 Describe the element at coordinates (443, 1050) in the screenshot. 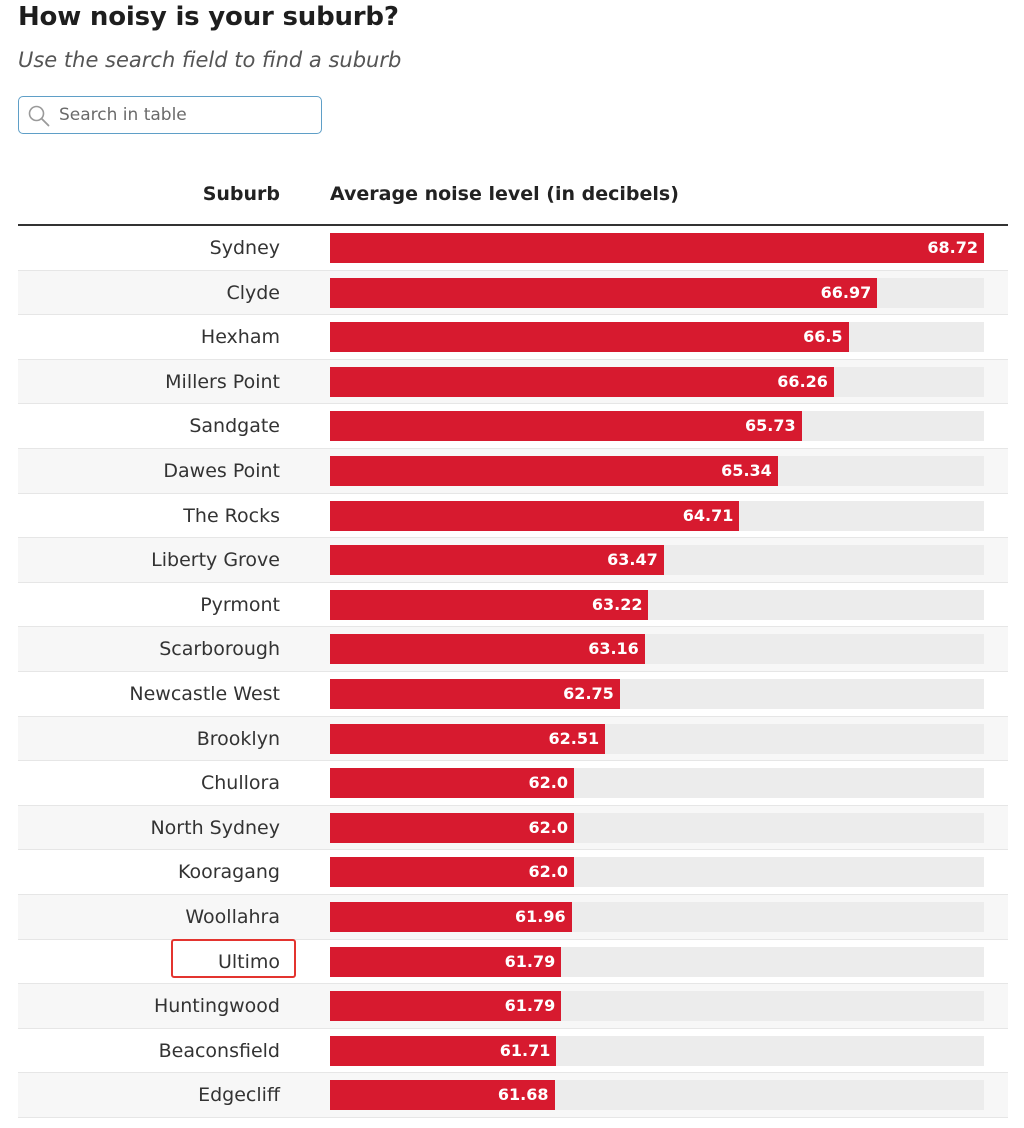

I see `noise-bar: 61.71` at that location.